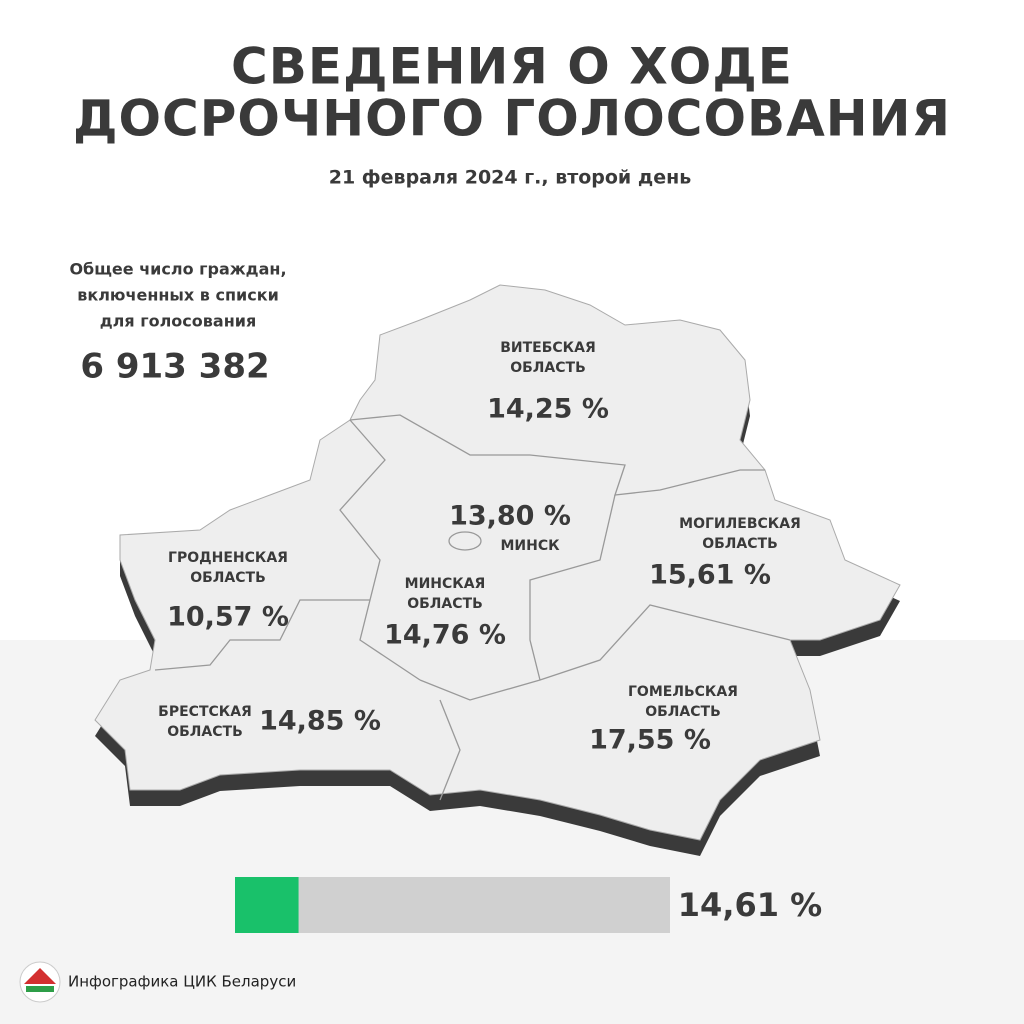 Image resolution: width=1024 pixels, height=1024 pixels. What do you see at coordinates (40, 976) in the screenshot?
I see `logo-roof` at bounding box center [40, 976].